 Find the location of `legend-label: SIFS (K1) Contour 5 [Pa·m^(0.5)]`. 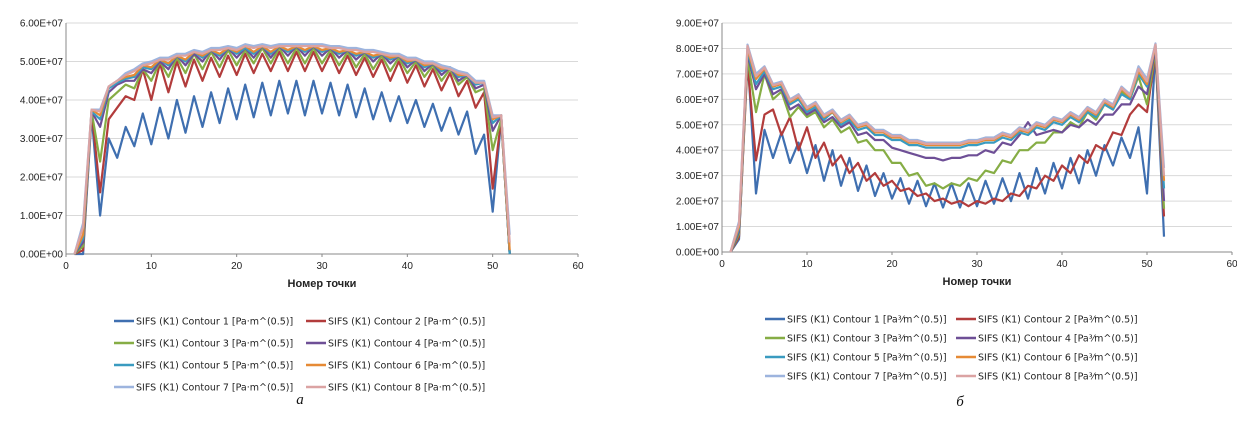

legend-label: SIFS (K1) Contour 5 [Pa·m^(0.5)] is located at coordinates (214, 366).